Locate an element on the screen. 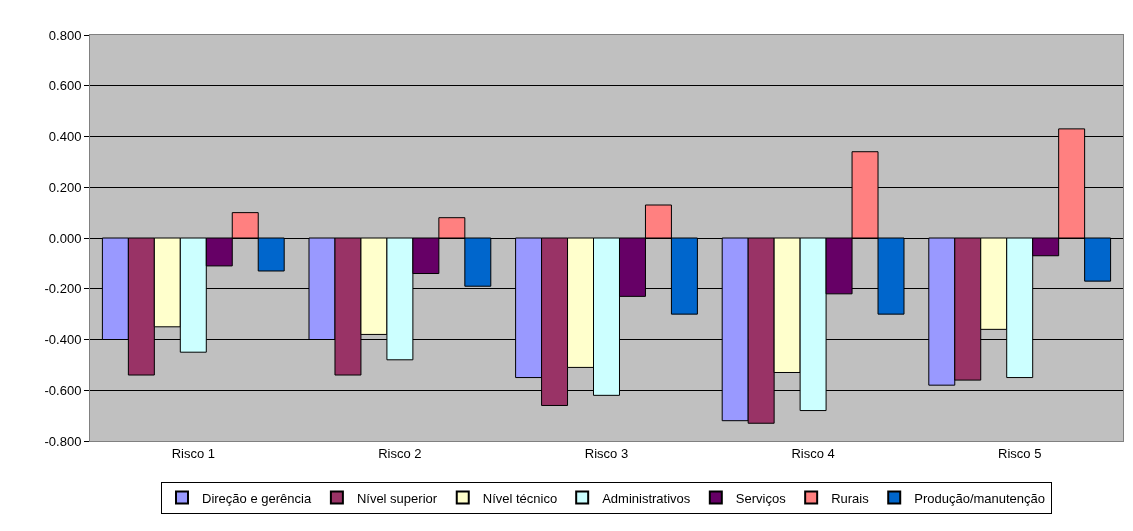 The width and height of the screenshot is (1133, 531). y-tick-label: 0.000 is located at coordinates (65, 238).